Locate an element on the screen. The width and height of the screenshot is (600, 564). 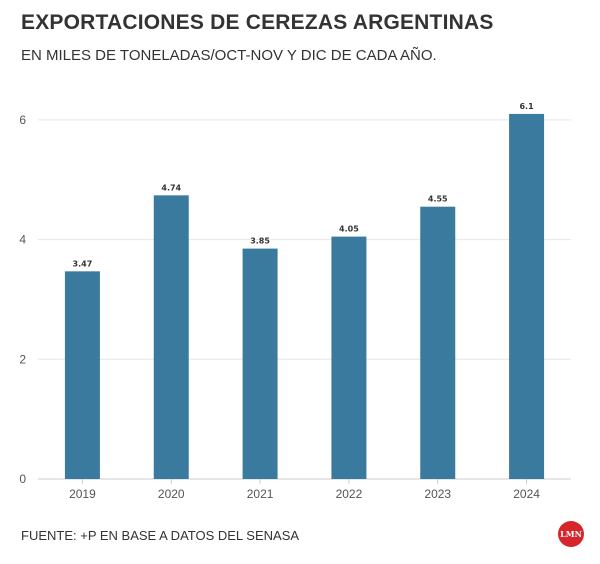
y-tick-label: 0 is located at coordinates (22, 479).